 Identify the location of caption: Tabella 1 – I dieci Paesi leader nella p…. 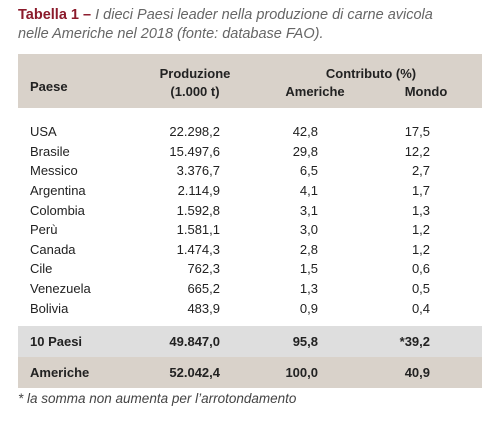
(238, 25).